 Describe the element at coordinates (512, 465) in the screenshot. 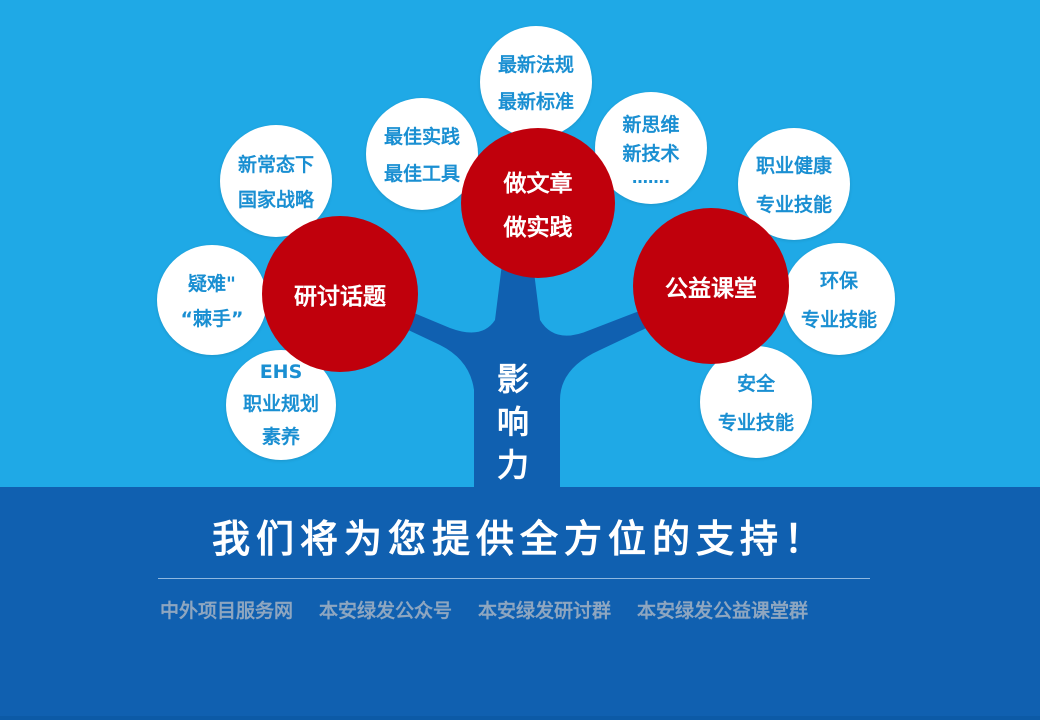

I see `trunk-char: 力` at that location.